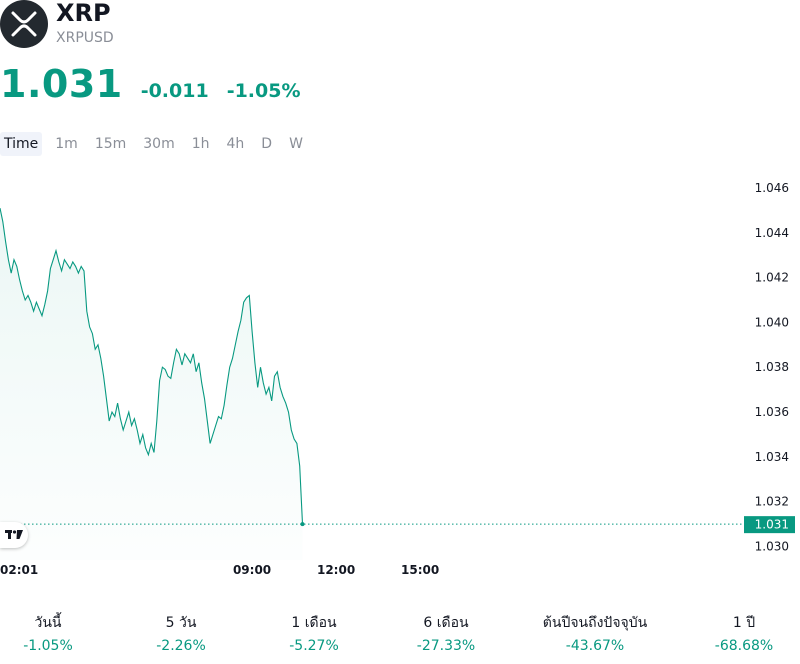  I want to click on period-1-year: 1 ปี -68.68%, so click(744, 633).